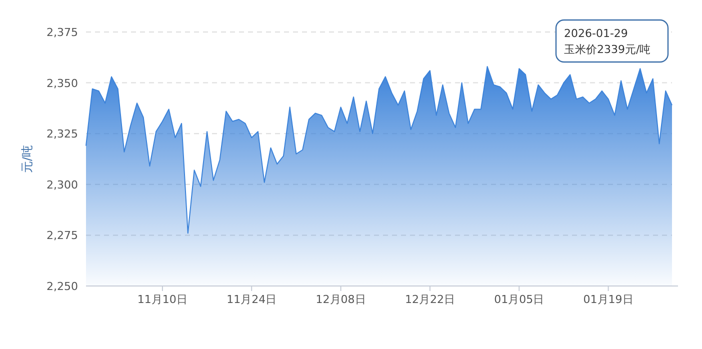 This screenshot has height=349, width=702. I want to click on x-tick-label: 11月10日, so click(162, 299).